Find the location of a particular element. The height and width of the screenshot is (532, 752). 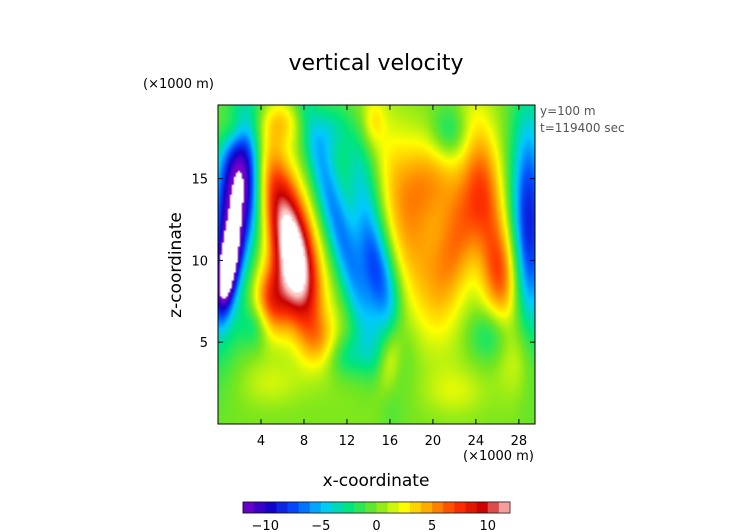

colorbar-segments is located at coordinates (376, 507).